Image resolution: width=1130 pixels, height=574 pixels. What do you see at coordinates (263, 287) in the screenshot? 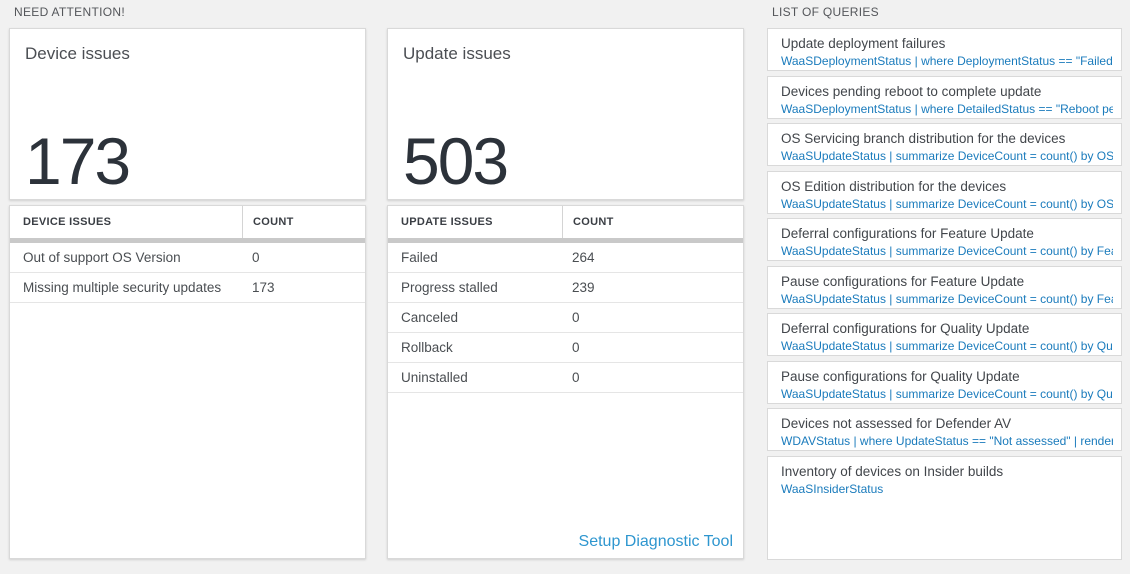
I see `issue-count: 173` at bounding box center [263, 287].